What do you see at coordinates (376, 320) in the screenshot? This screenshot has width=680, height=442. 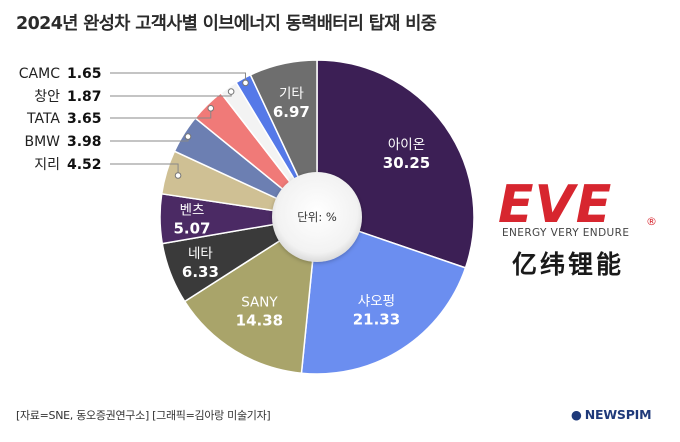 I see `slice-value-샤오펑: 21.33` at bounding box center [376, 320].